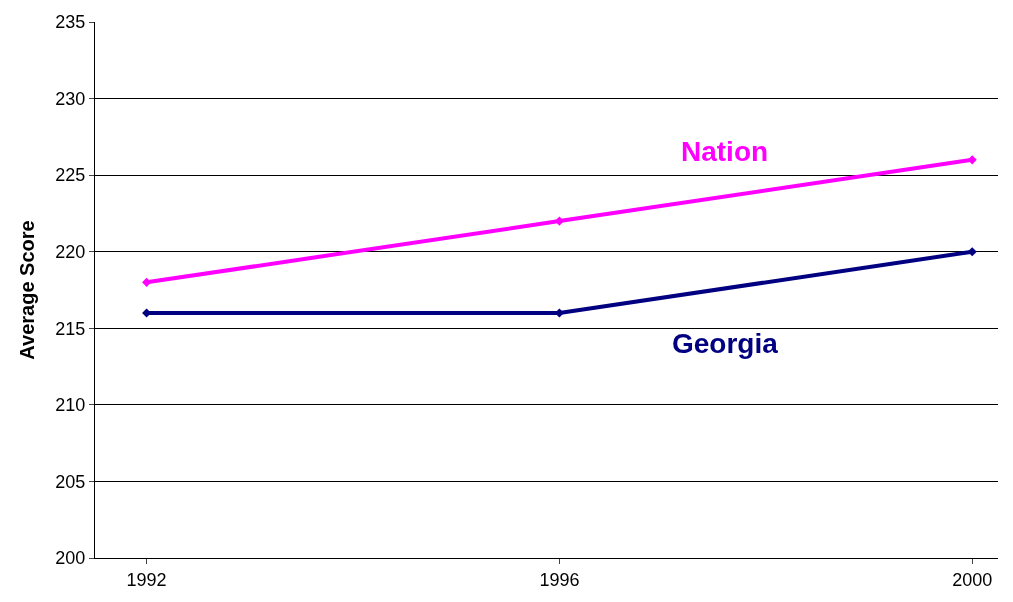 The width and height of the screenshot is (1013, 602). I want to click on y-tick-label: 205, so click(70, 481).